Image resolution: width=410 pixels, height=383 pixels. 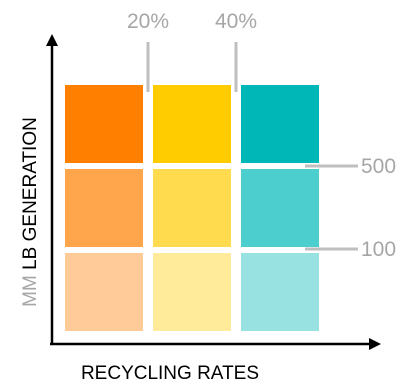 I want to click on cell-r1-c2, so click(x=280, y=208).